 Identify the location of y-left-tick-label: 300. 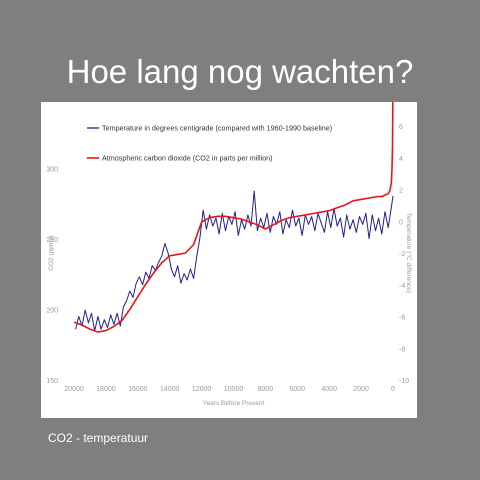
(52, 169).